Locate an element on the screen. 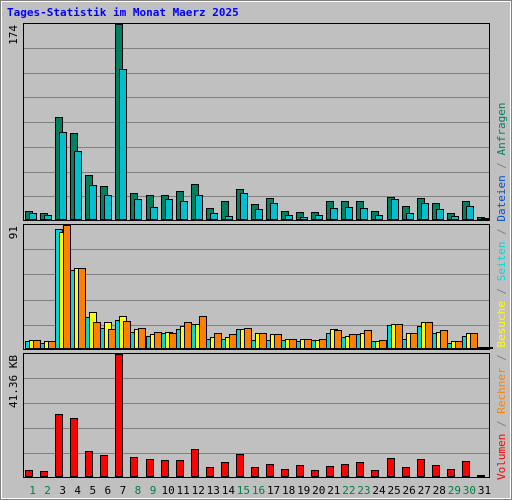 Image resolution: width=512 pixels, height=500 pixels. day-label-12: 12 is located at coordinates (198, 490).